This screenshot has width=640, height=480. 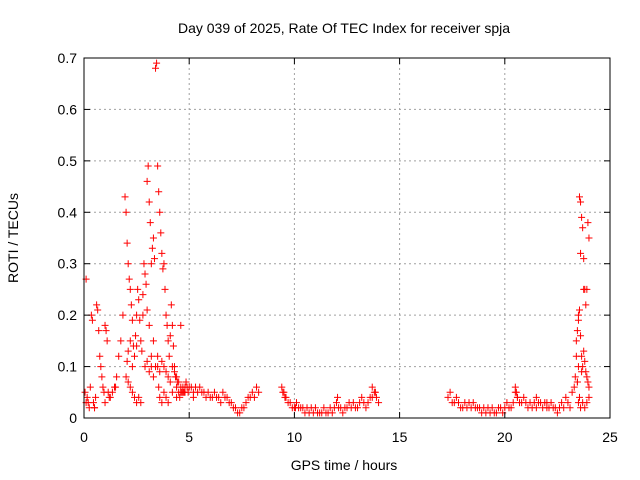 I want to click on x-tick-label: 10, so click(x=295, y=437).